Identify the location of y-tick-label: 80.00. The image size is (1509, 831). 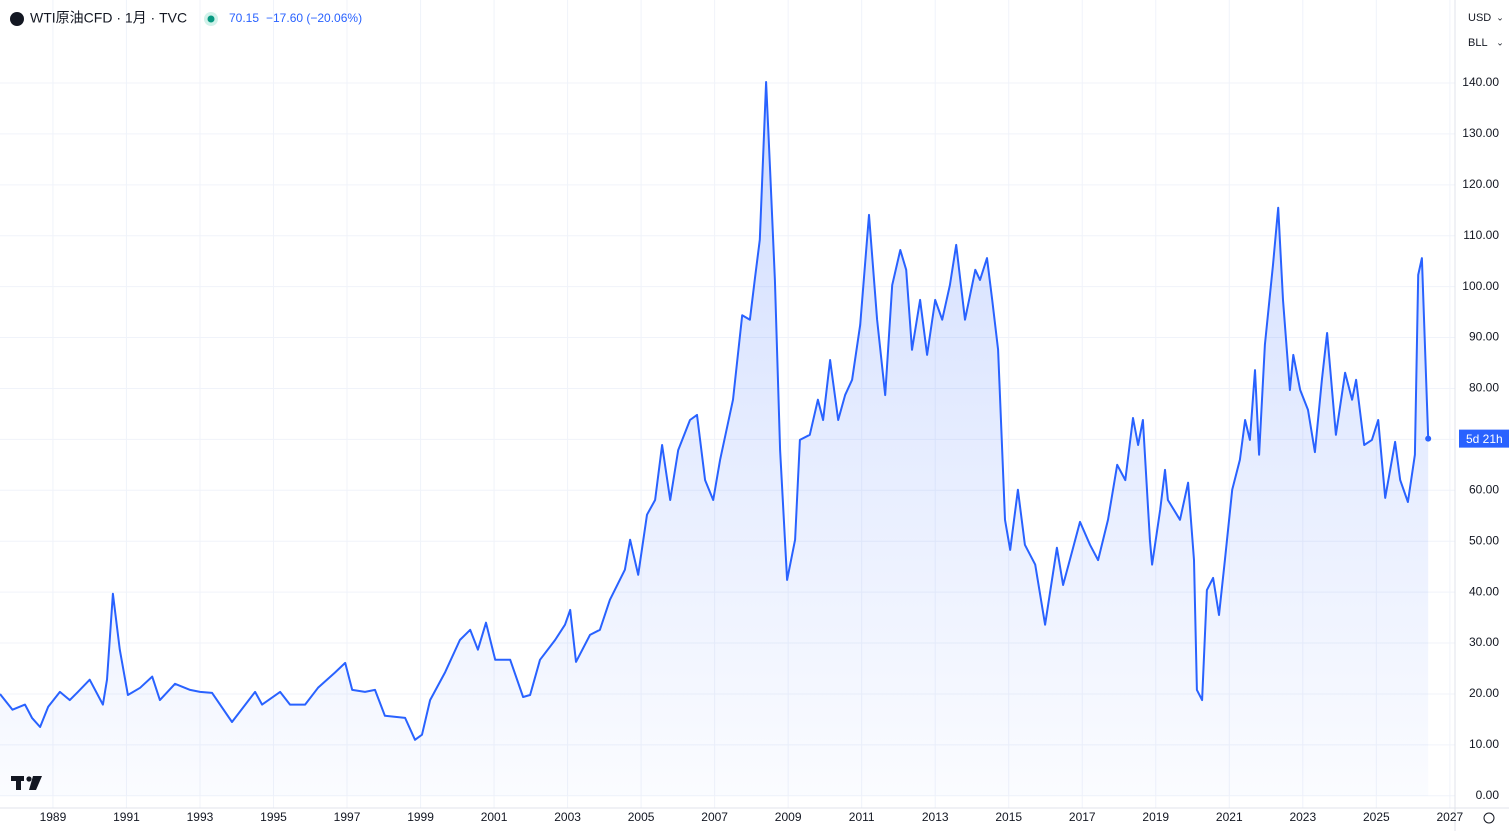
(1484, 388).